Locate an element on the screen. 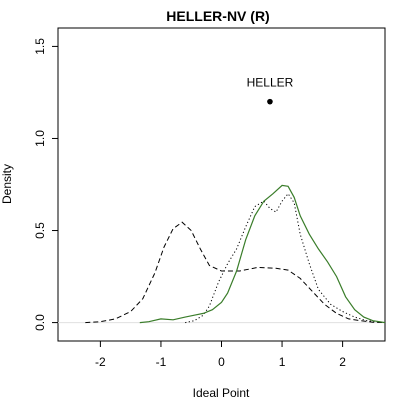 The height and width of the screenshot is (400, 400). chart-title: HELLER-NV (R) is located at coordinates (217, 16).